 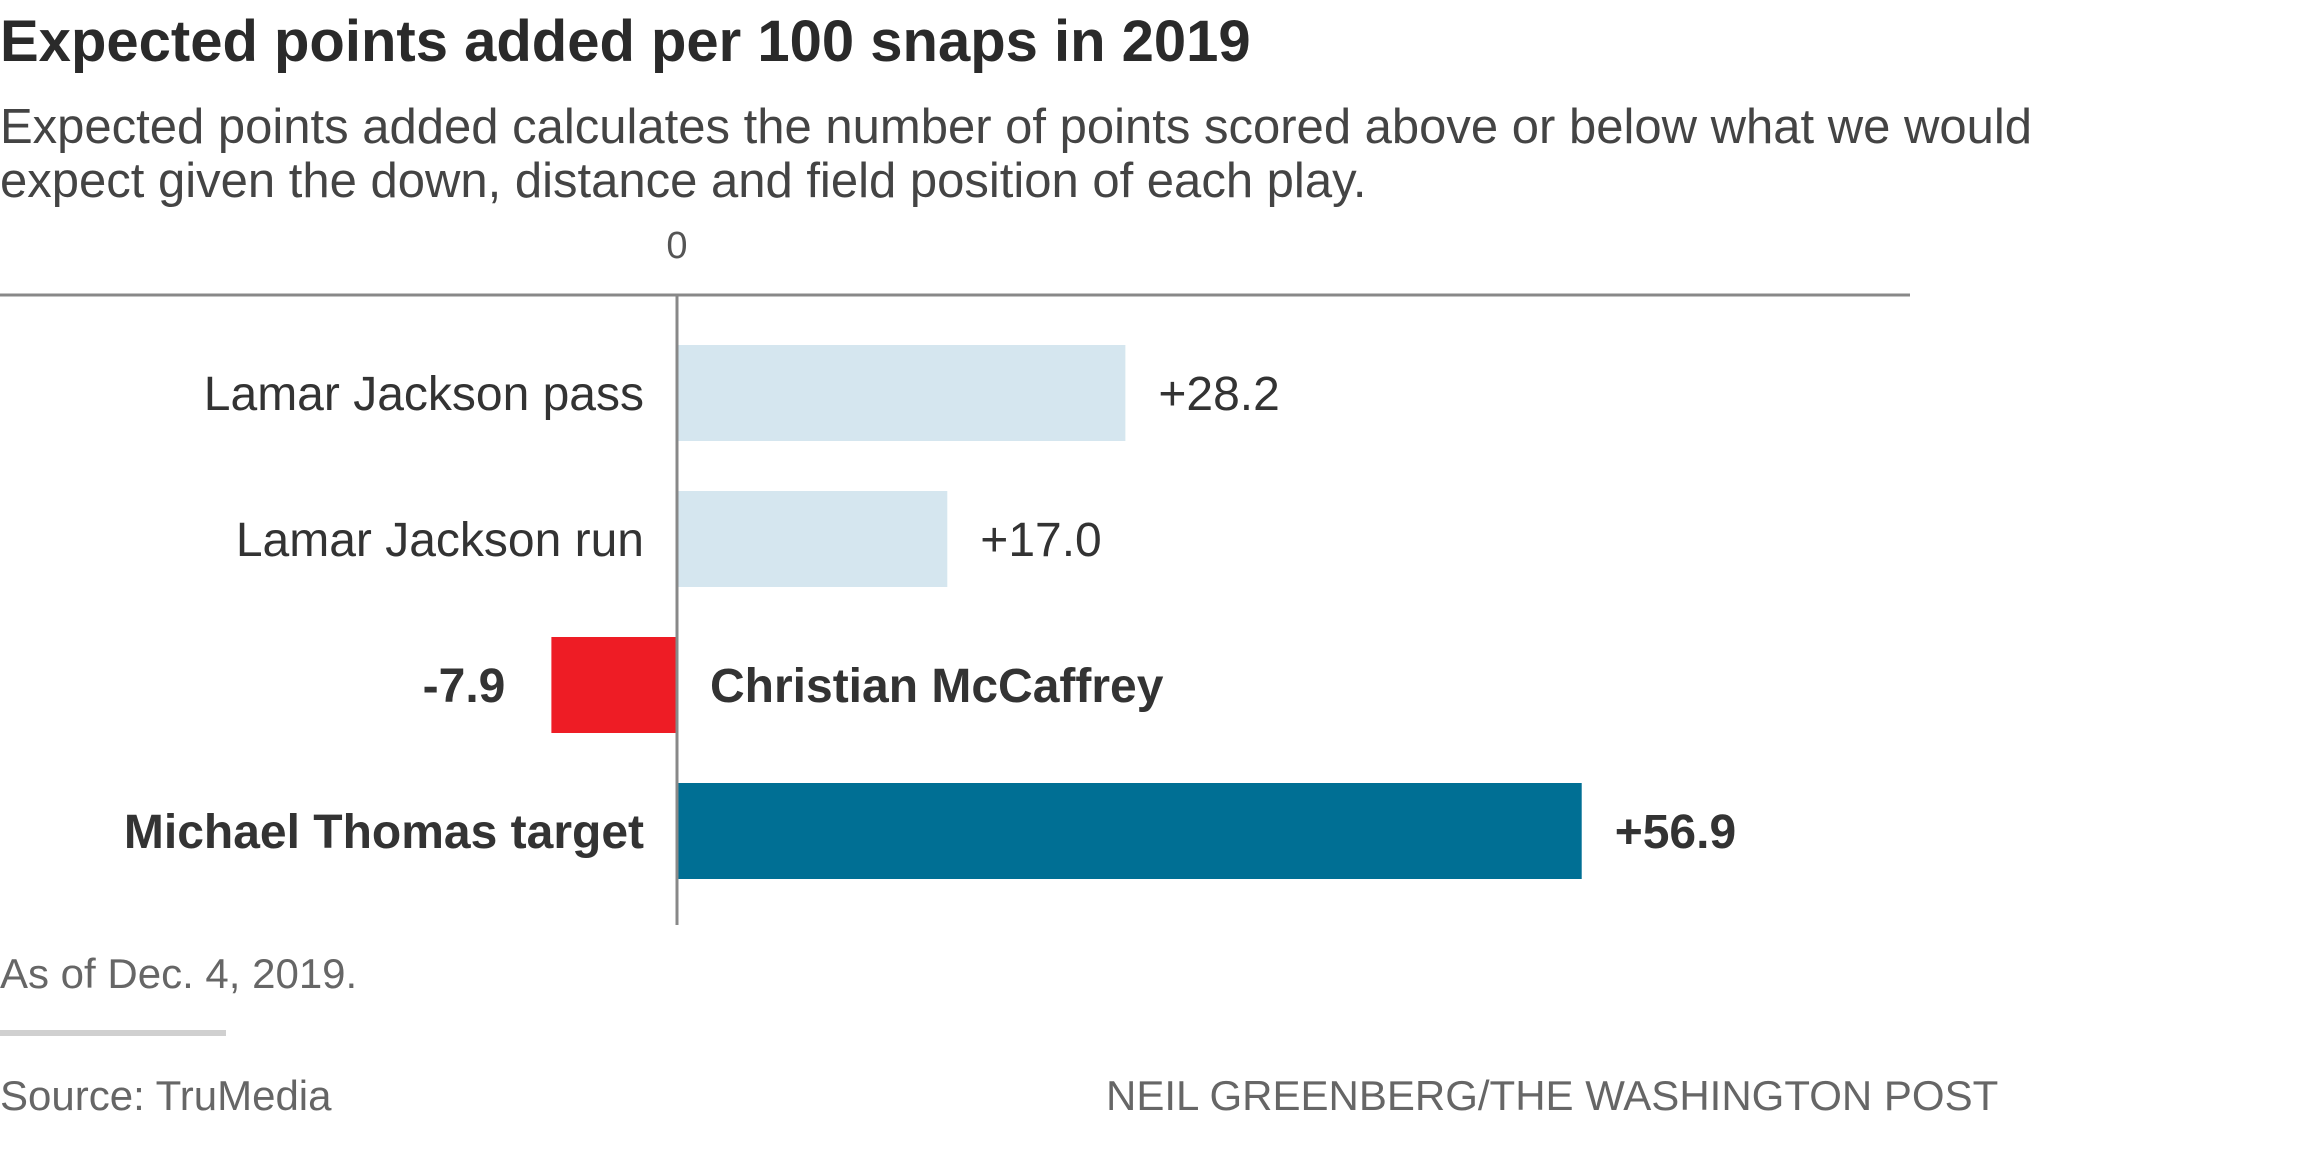 What do you see at coordinates (113, 1033) in the screenshot?
I see `footer-divider` at bounding box center [113, 1033].